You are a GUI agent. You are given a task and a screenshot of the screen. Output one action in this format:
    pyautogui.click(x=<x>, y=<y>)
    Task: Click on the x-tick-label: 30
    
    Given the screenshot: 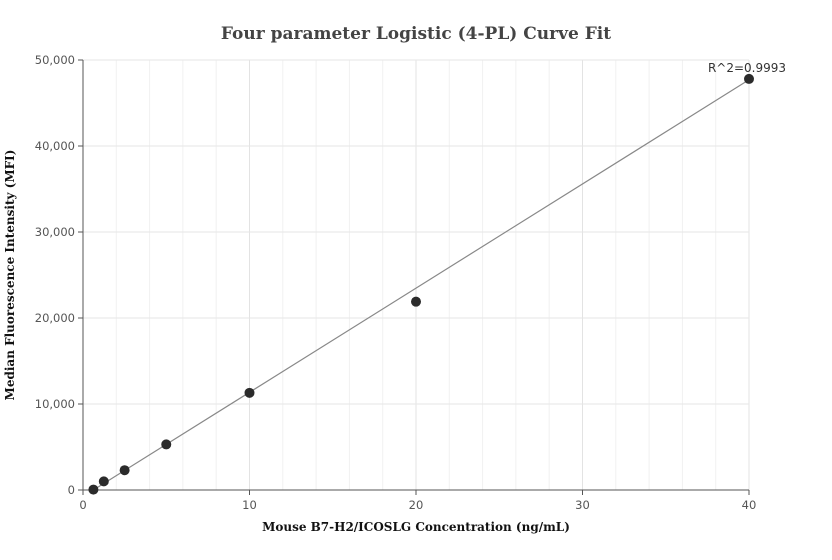 What is the action you would take?
    pyautogui.click(x=582, y=505)
    